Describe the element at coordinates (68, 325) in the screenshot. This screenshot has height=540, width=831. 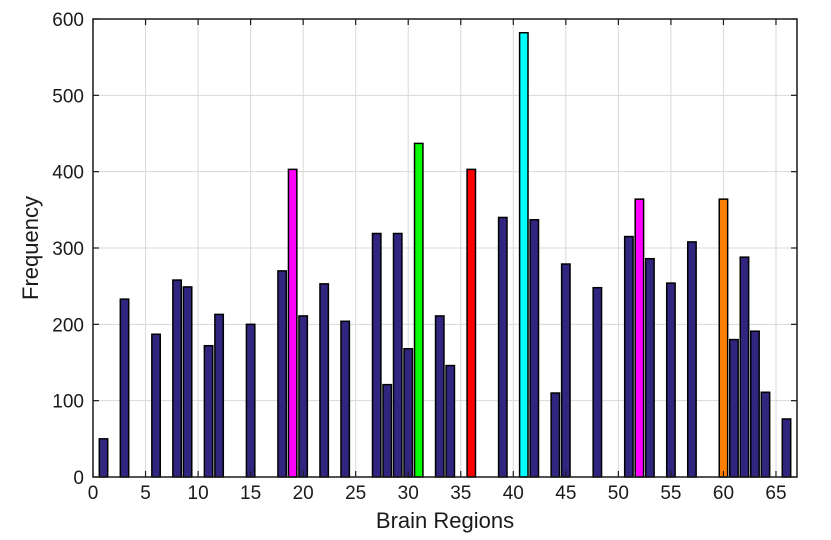
I see `y-tick-label: 200` at that location.